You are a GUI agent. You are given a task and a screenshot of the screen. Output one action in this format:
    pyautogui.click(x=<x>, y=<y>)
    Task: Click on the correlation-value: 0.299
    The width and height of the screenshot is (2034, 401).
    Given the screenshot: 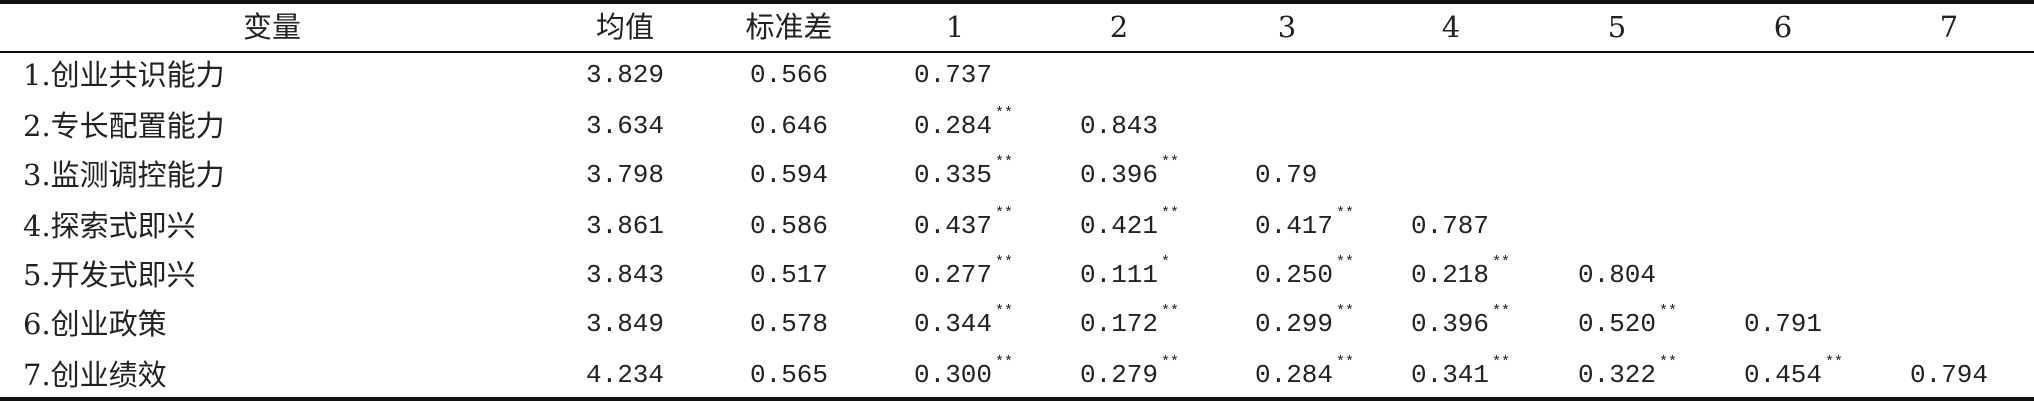 What is the action you would take?
    pyautogui.click(x=1294, y=324)
    